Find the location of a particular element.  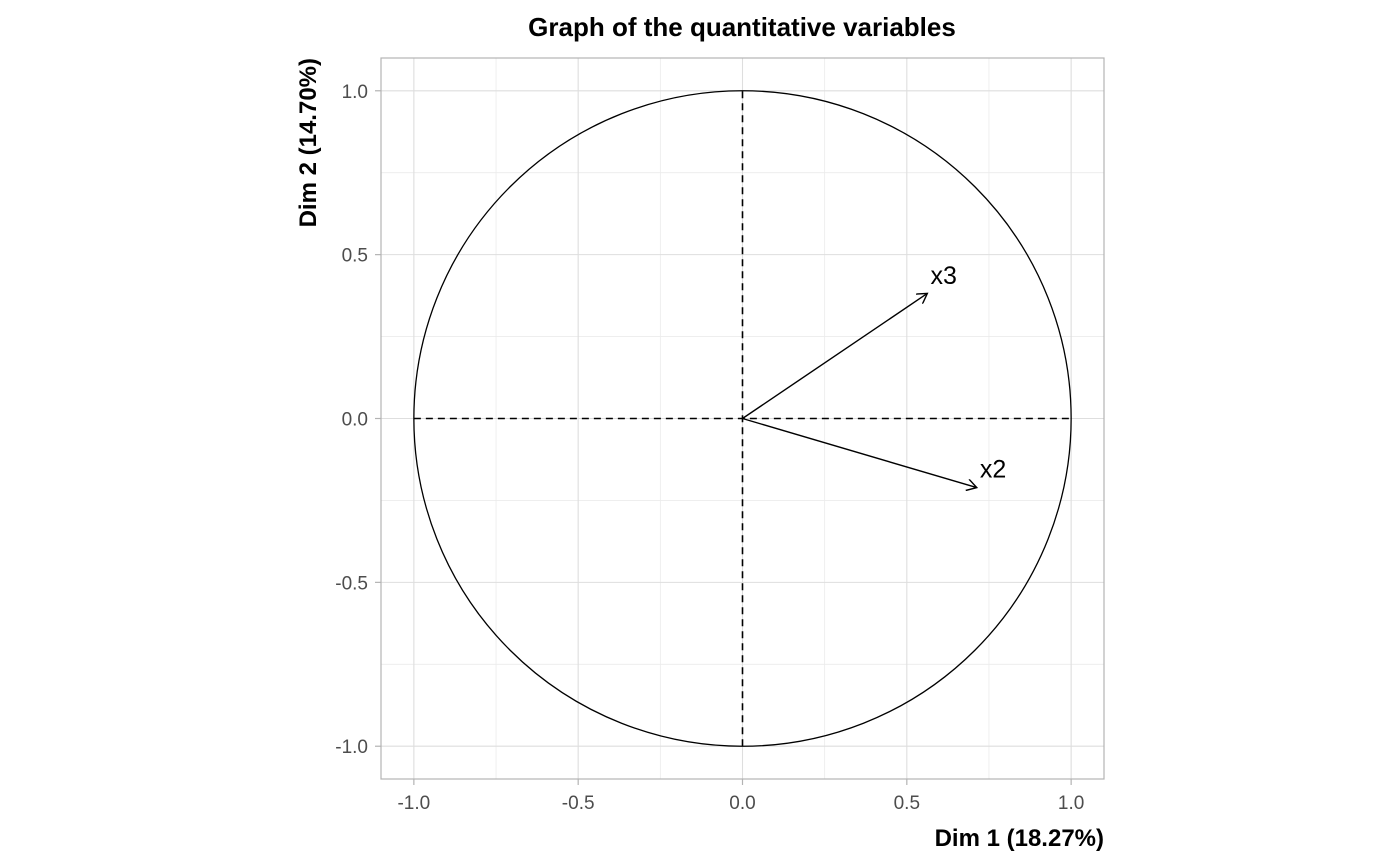

y-tick-label: 0.0 is located at coordinates (355, 420).